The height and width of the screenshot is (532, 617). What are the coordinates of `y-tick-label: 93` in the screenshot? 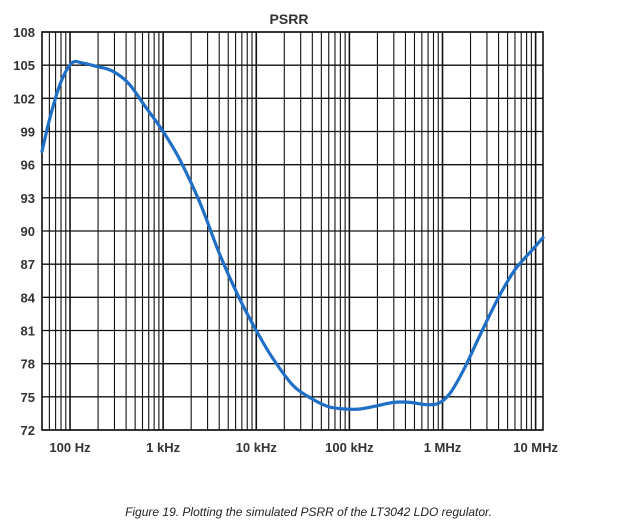 It's located at (28, 198).